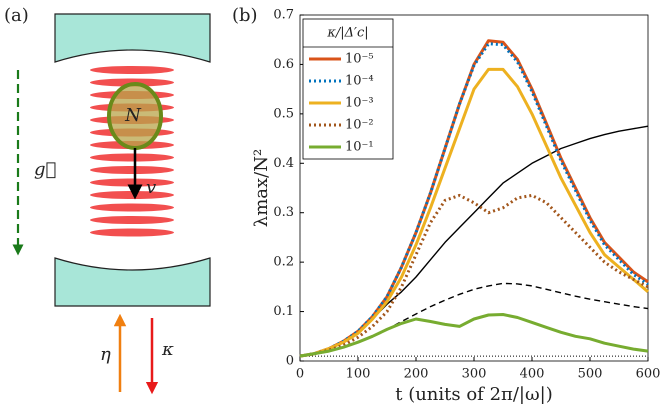 Image resolution: width=660 pixels, height=413 pixels. What do you see at coordinates (283, 262) in the screenshot?
I see `y-tick-label: 0.2` at bounding box center [283, 262].